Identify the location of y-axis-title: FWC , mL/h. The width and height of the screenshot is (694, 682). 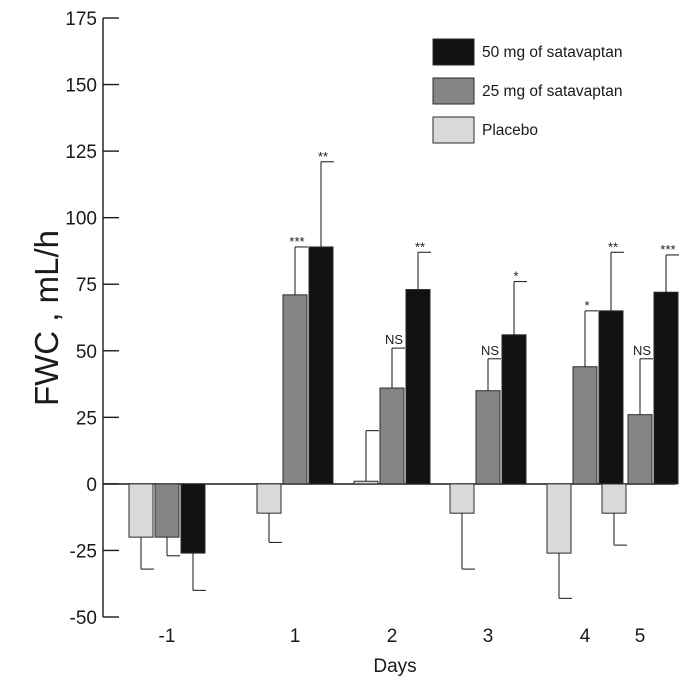
(46, 318).